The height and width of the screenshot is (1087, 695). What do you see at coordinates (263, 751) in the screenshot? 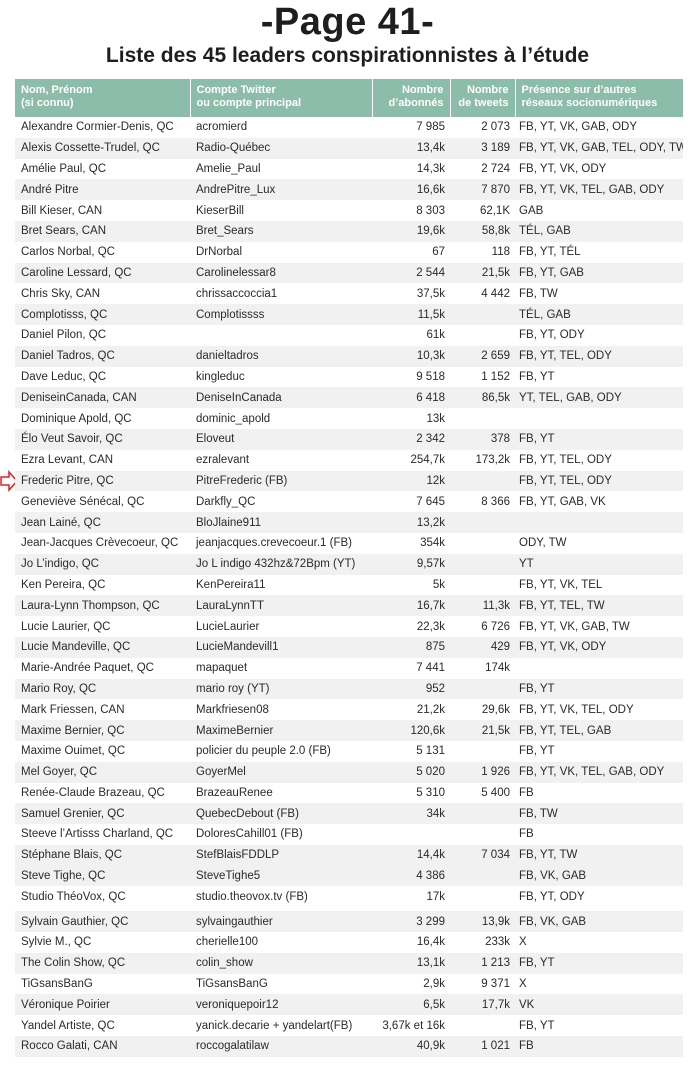
I see `cell-account: policier du peuple 2.0 (FB)` at bounding box center [263, 751].